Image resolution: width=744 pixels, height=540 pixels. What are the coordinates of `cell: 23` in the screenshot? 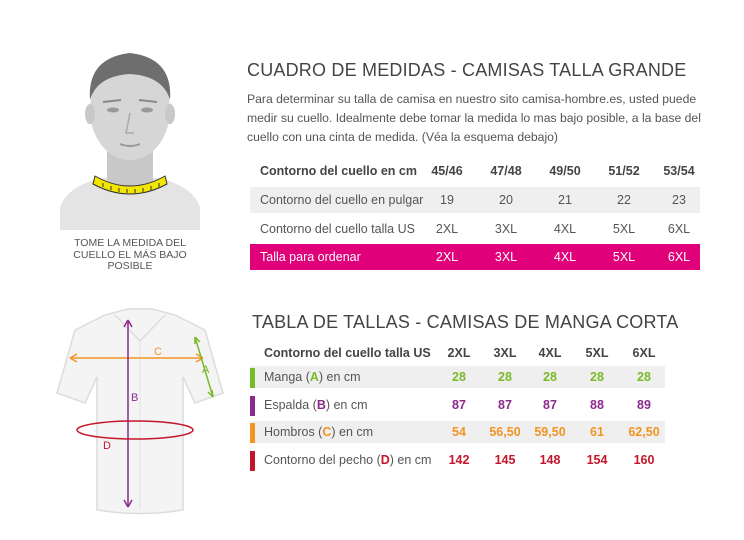 It's located at (679, 200).